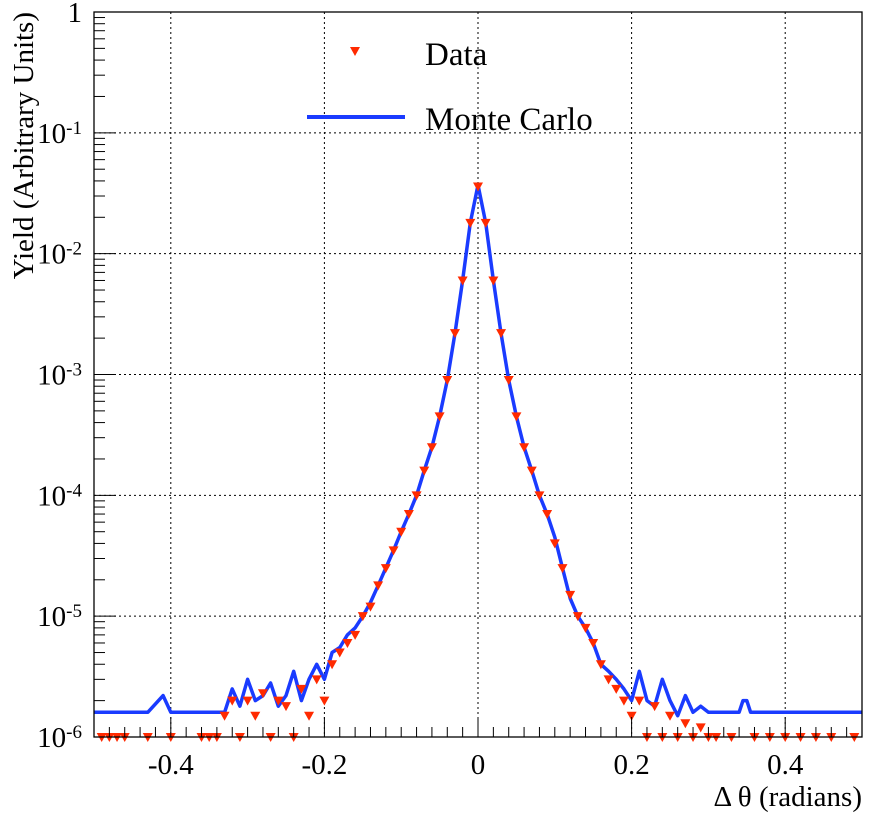 The image size is (871, 816). What do you see at coordinates (24, 145) in the screenshot?
I see `y-axis-label: Yield (Arbitrary Units)` at bounding box center [24, 145].